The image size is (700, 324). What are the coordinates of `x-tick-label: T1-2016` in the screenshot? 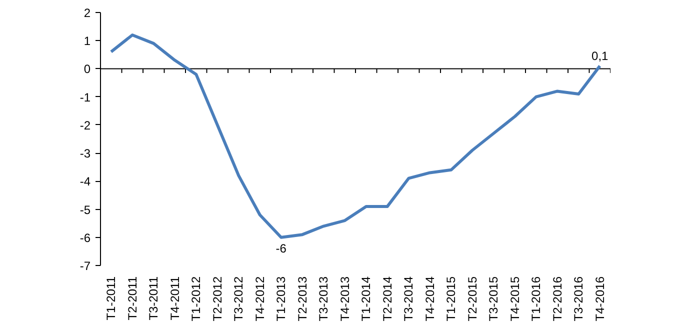 It's located at (536, 299).